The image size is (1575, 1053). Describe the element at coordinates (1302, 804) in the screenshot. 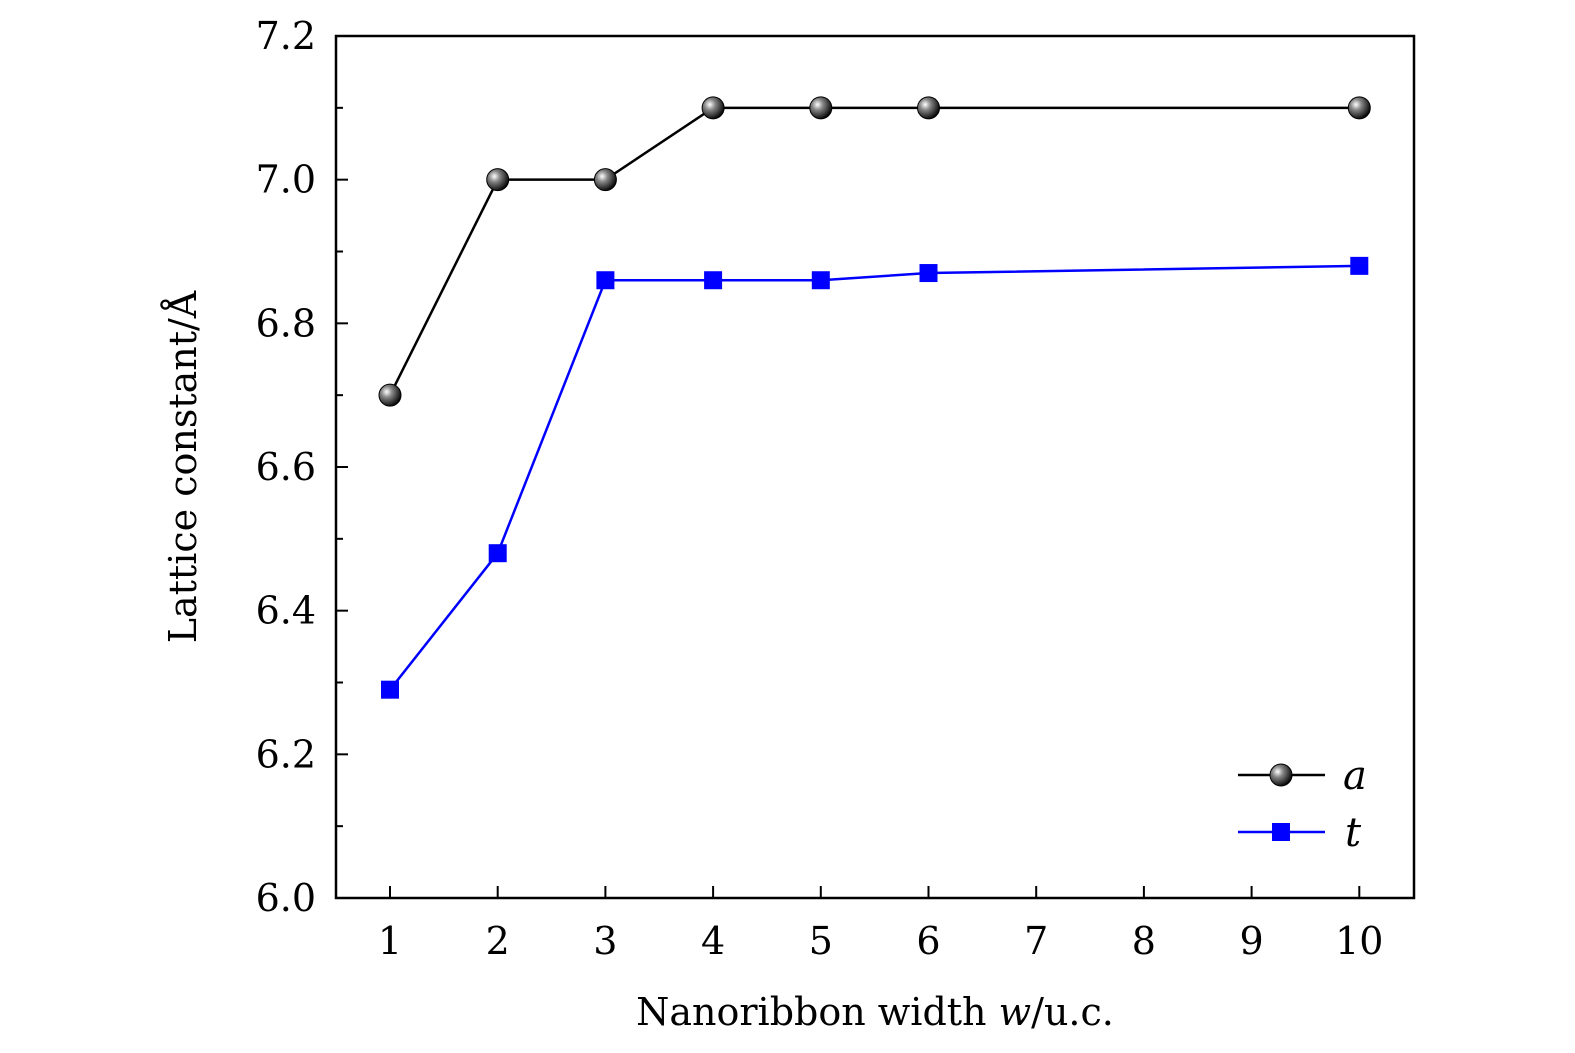

I see `legend: a t` at that location.